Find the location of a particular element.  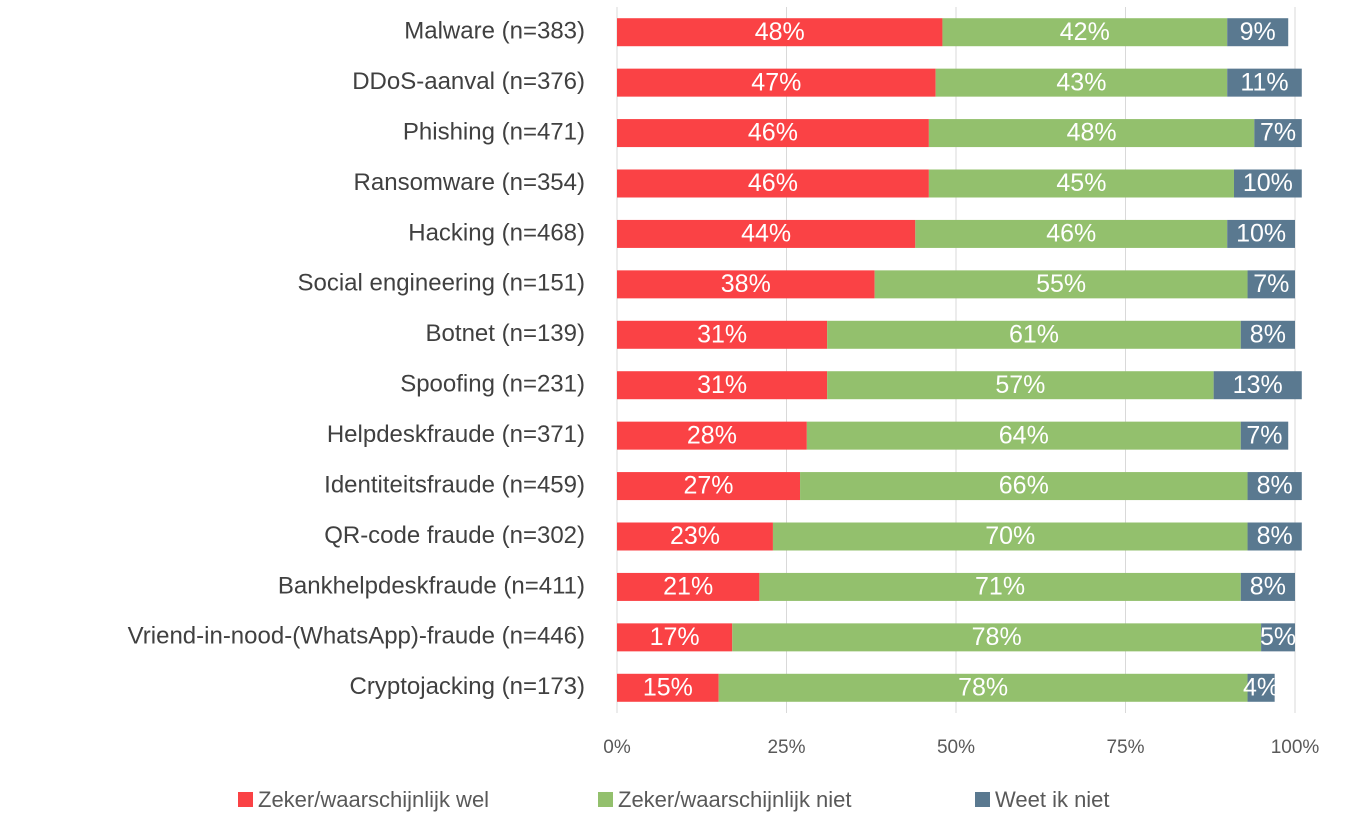

category-label: Malware (n=383) is located at coordinates (494, 31).